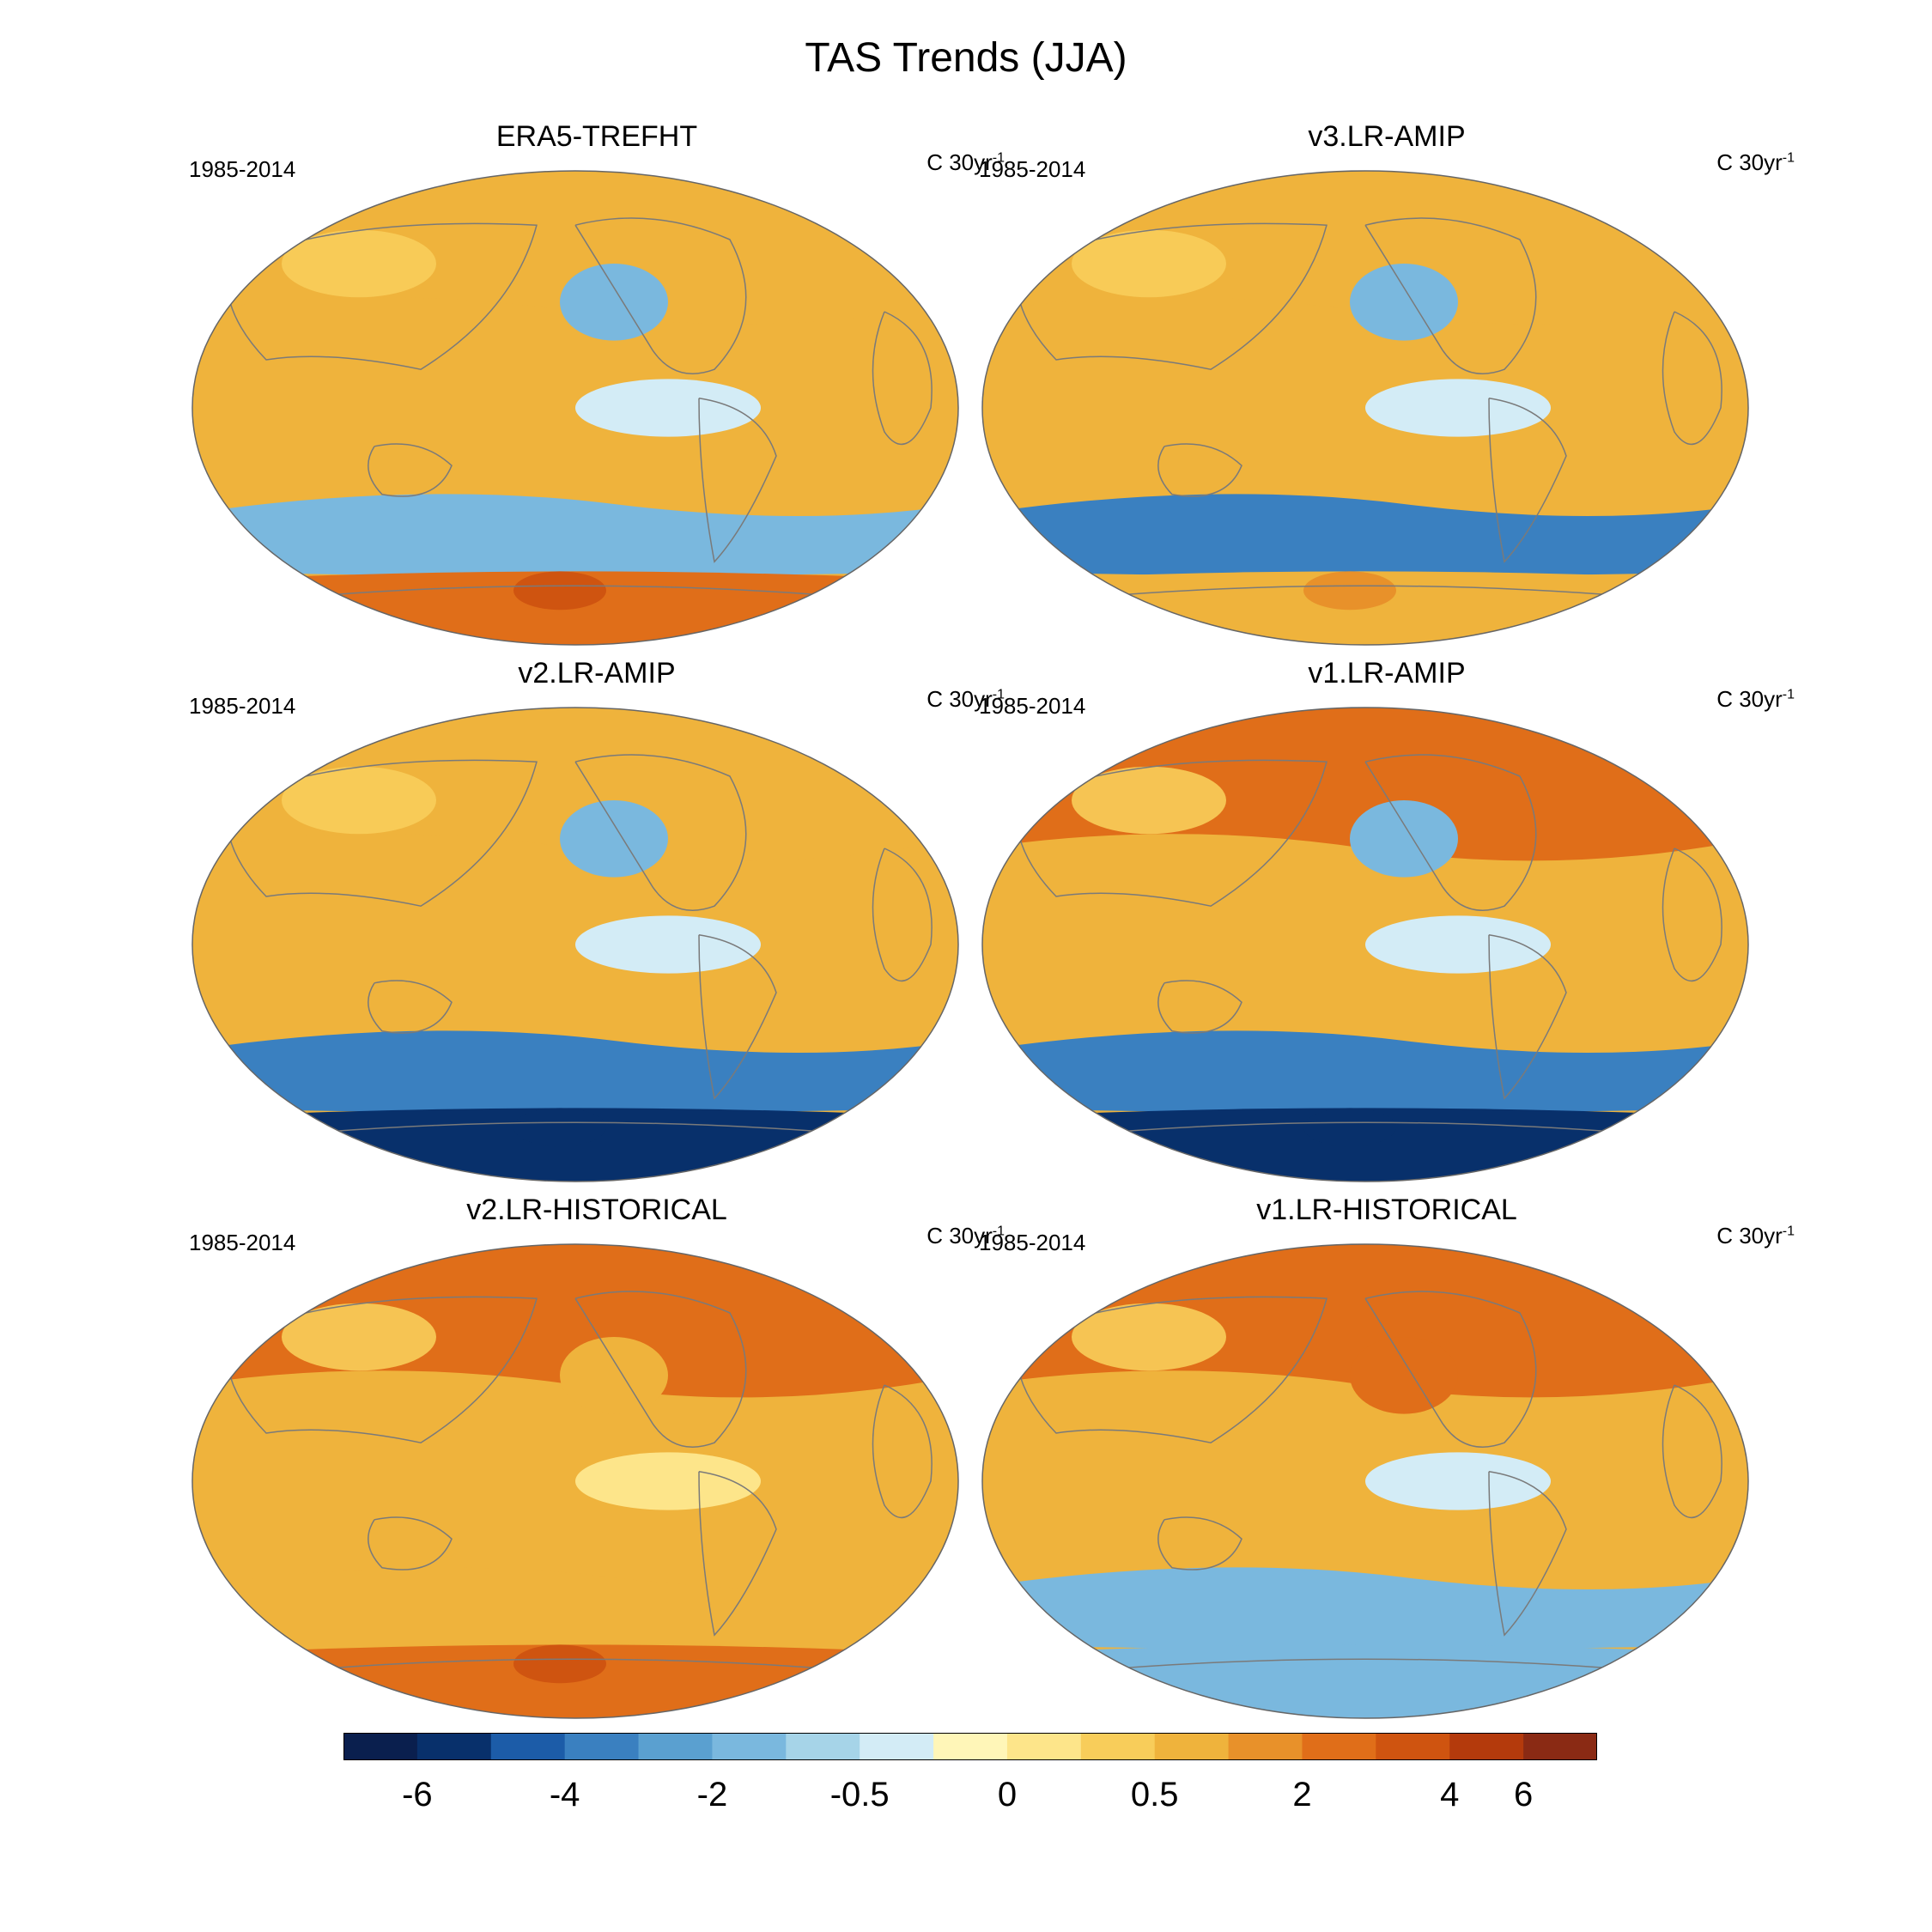  Describe the element at coordinates (1302, 1795) in the screenshot. I see `colorbar-tick-label: 2` at that location.